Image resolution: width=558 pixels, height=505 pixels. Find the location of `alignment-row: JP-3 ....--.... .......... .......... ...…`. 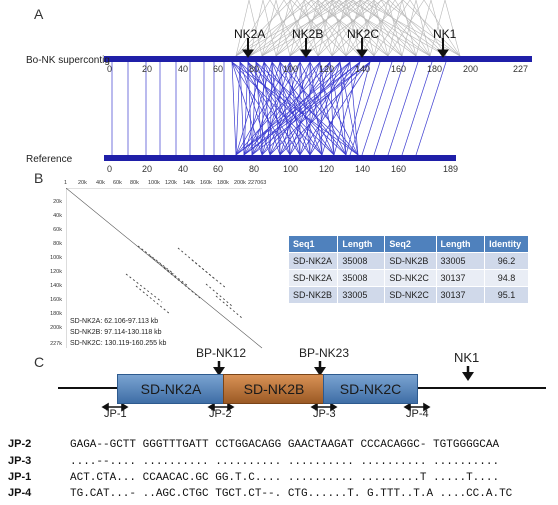

alignment-row: JP-3 ....--.... .......... .......... ...… is located at coordinates (253, 461).